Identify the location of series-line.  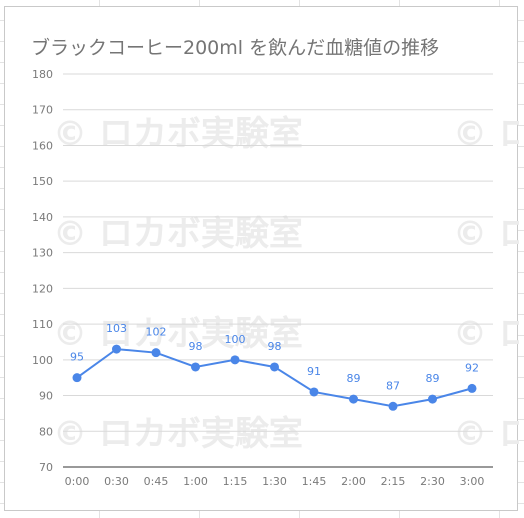
(274, 377).